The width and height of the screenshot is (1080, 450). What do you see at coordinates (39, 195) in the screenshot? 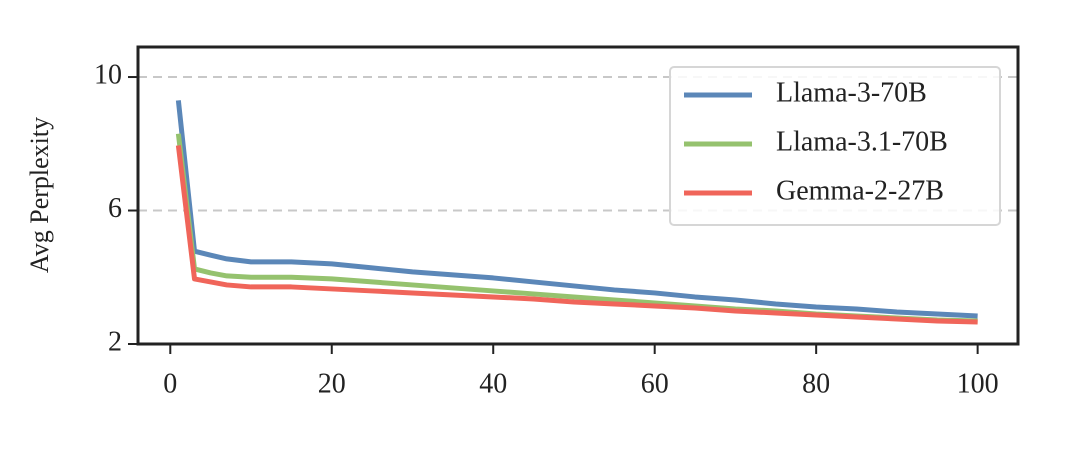
I see `y-axis-label: Avg Perplexity` at bounding box center [39, 195].